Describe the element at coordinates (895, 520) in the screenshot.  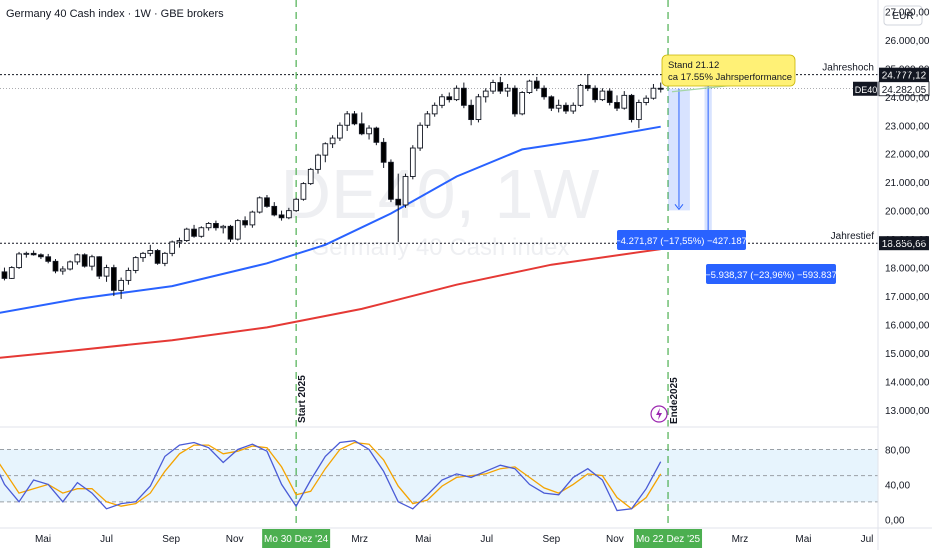
I see `oscillator-tick-label: 0,00` at that location.